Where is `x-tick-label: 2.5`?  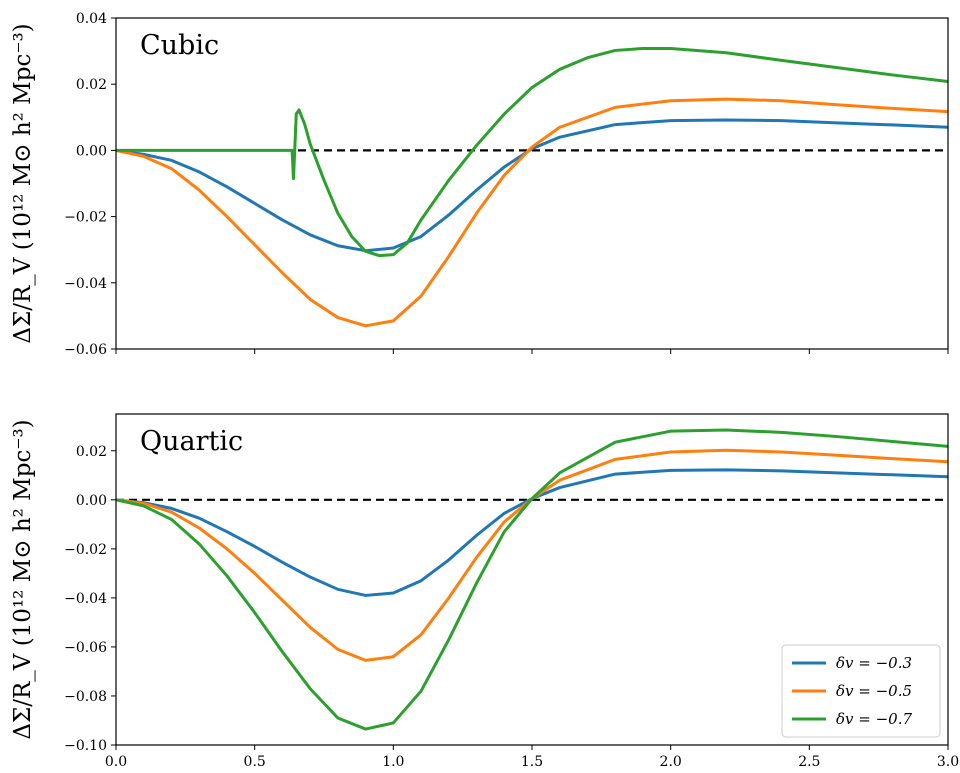
x-tick-label: 2.5 is located at coordinates (809, 762).